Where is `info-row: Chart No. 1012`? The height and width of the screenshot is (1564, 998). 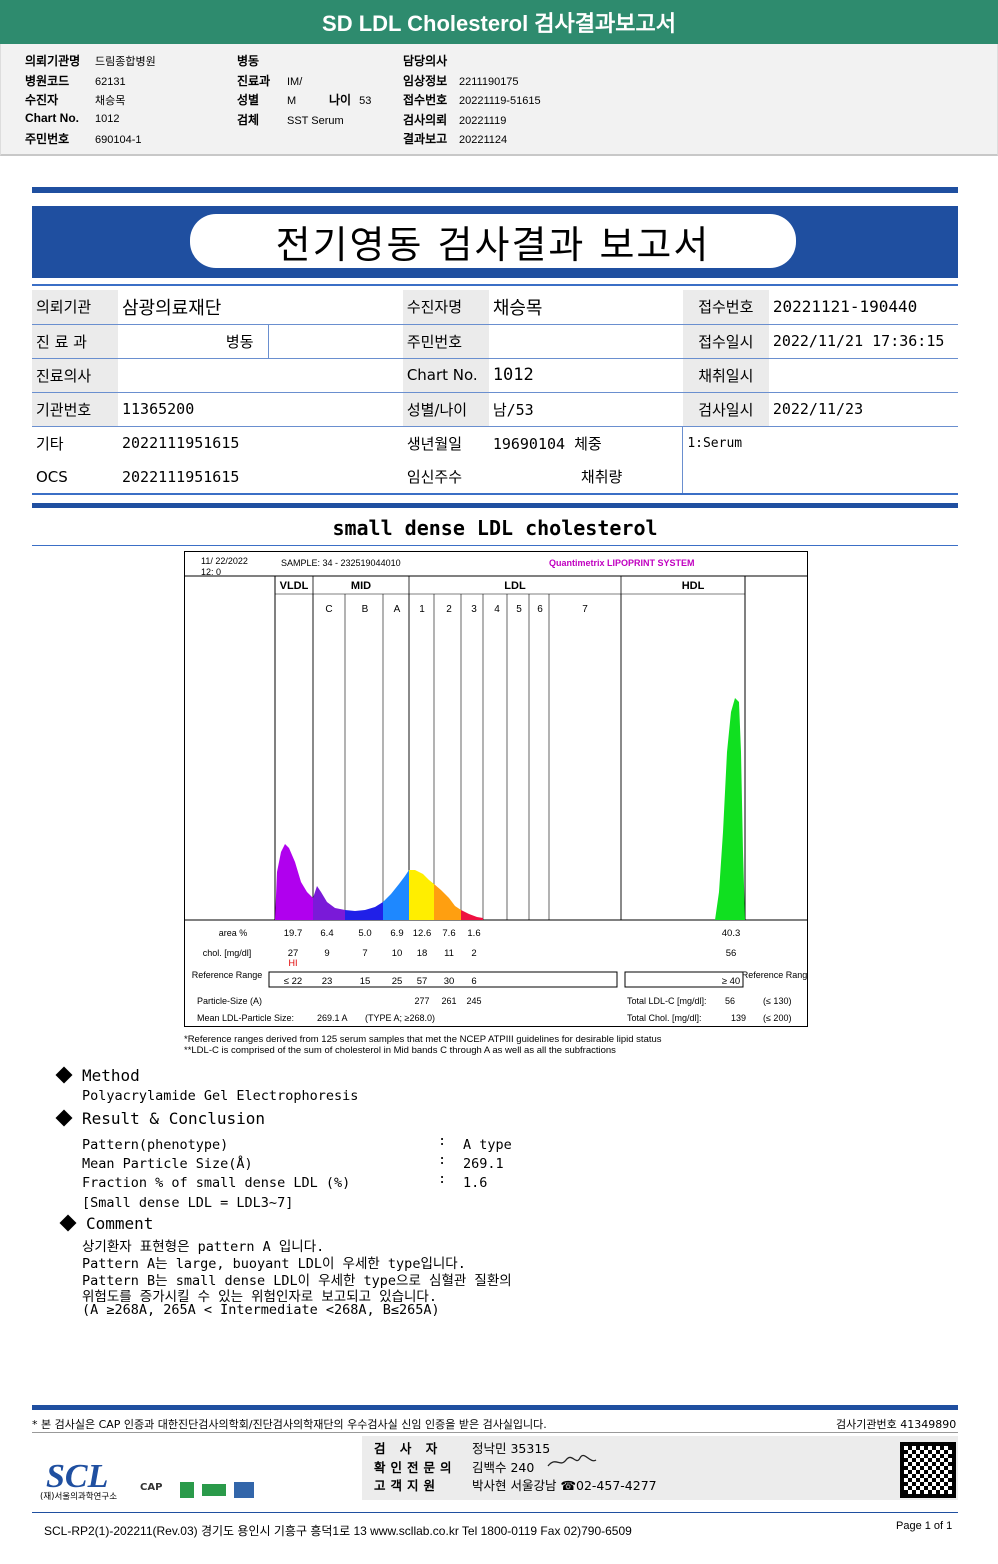 info-row: Chart No. 1012 is located at coordinates (72, 118).